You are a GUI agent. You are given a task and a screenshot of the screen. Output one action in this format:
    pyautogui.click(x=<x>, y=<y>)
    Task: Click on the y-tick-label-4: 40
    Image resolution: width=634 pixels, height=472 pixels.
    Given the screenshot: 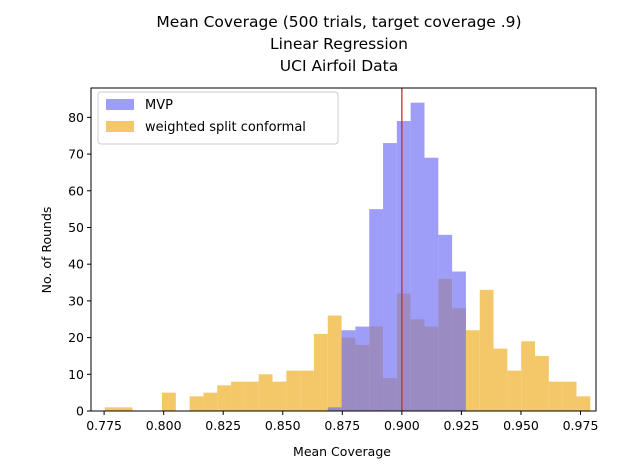 What is the action you would take?
    pyautogui.click(x=76, y=264)
    